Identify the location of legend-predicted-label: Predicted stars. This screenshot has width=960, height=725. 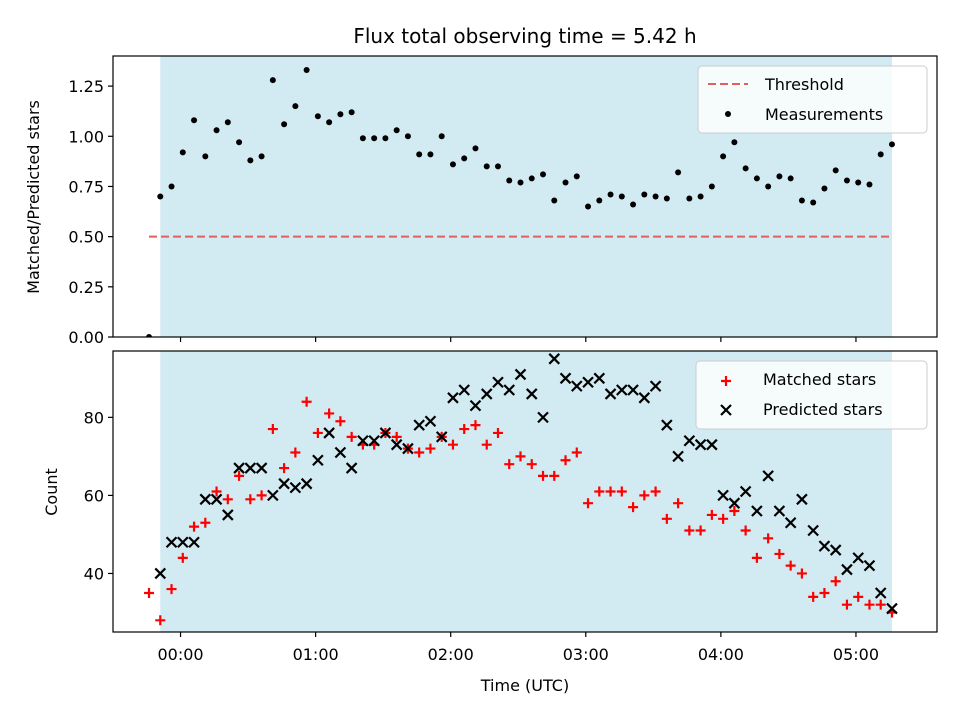
(823, 409).